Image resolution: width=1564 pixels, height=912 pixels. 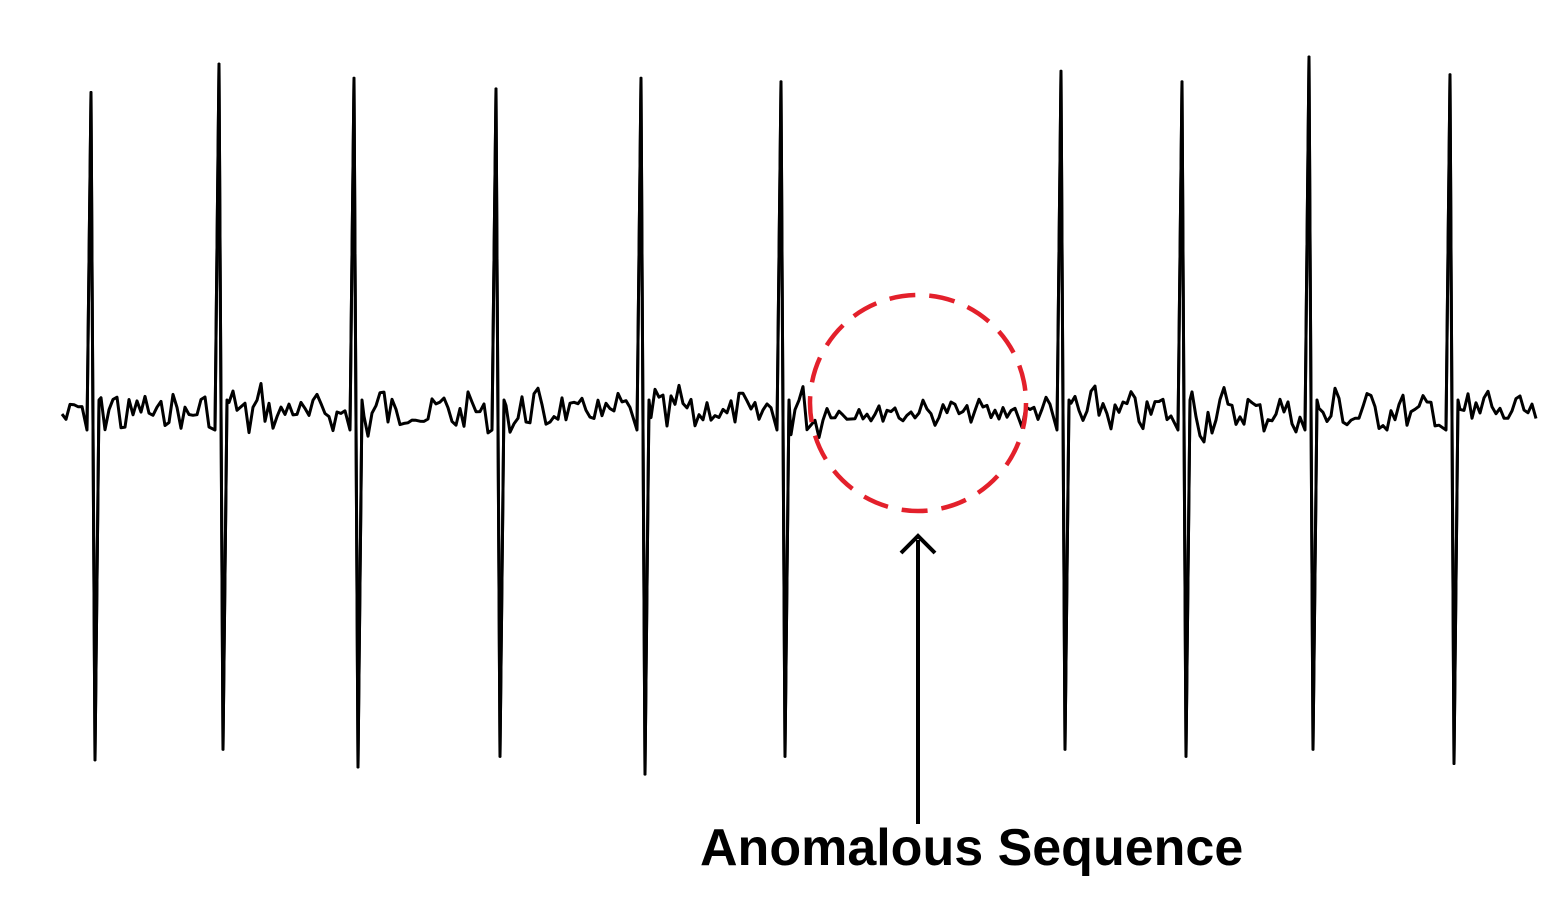 I want to click on annotation-arrow, so click(x=918, y=678).